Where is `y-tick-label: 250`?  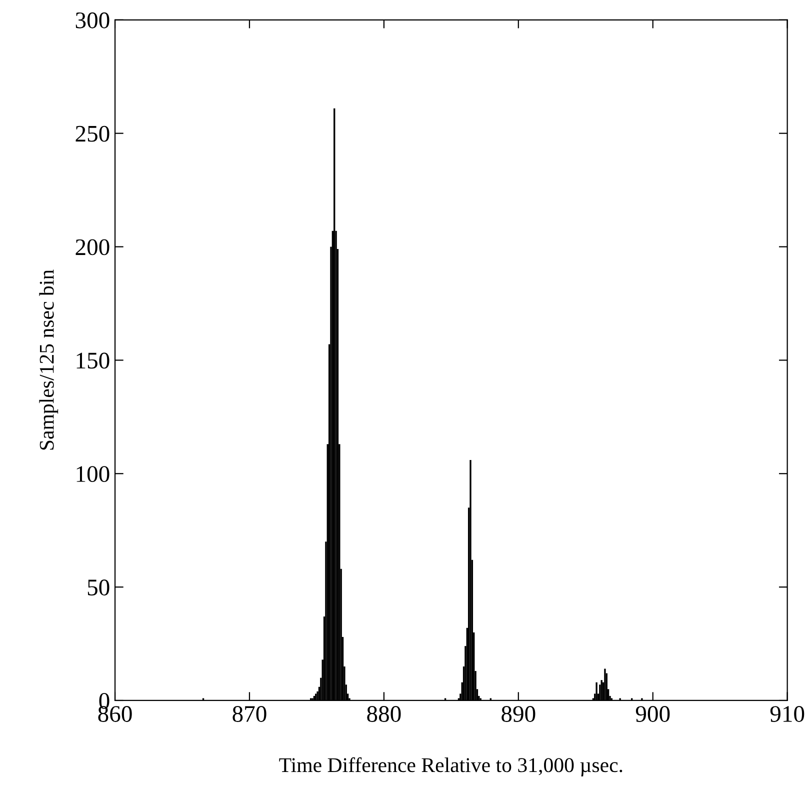
y-tick-label: 250 is located at coordinates (93, 134).